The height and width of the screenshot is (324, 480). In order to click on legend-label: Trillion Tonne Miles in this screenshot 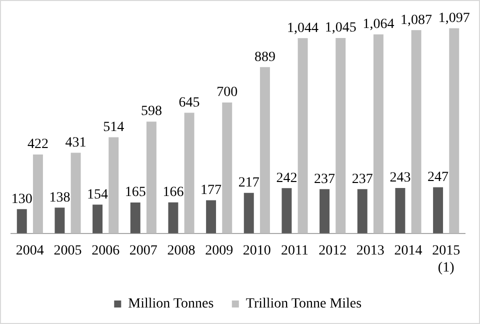, I will do `click(304, 304)`.